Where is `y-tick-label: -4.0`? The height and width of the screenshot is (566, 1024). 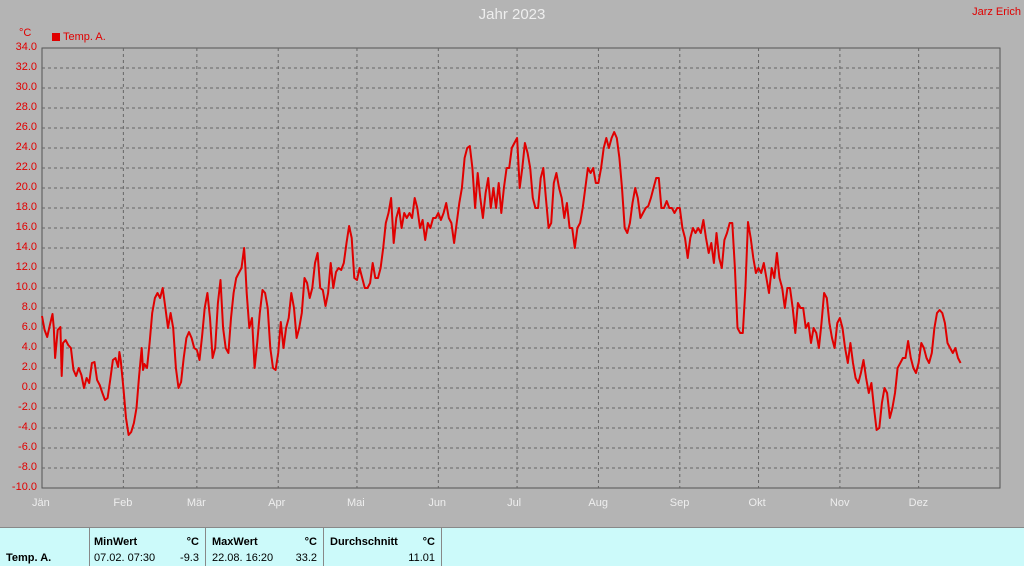 y-tick-label: -4.0 is located at coordinates (27, 427).